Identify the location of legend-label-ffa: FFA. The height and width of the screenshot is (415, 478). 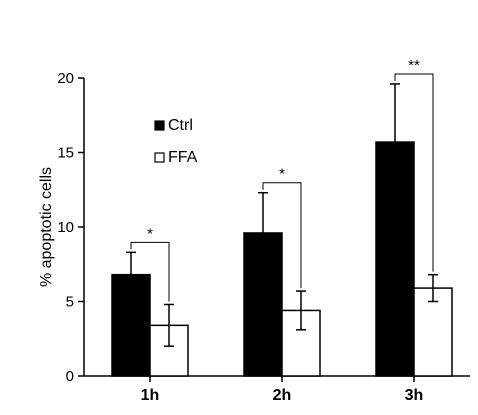
(183, 157).